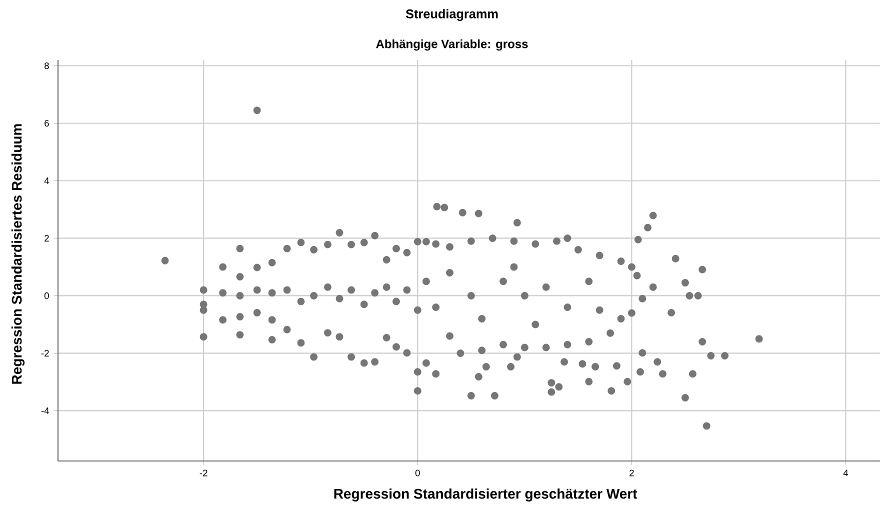  What do you see at coordinates (204, 473) in the screenshot?
I see `x-tick-label: -2` at bounding box center [204, 473].